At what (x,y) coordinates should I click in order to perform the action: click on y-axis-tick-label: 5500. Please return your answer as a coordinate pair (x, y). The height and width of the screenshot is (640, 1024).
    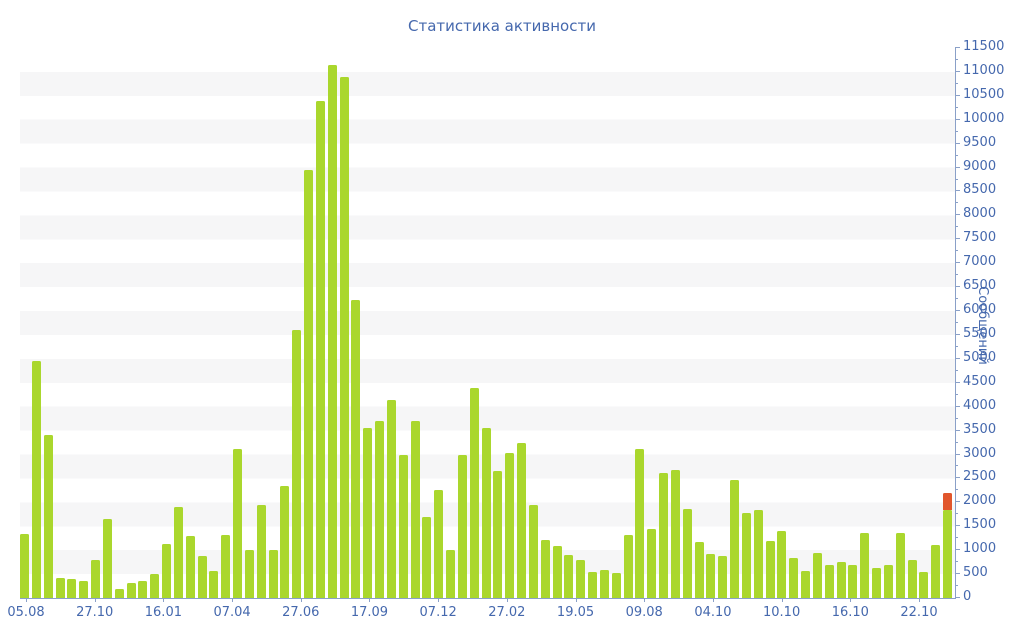
    Looking at the image, I should click on (980, 333).